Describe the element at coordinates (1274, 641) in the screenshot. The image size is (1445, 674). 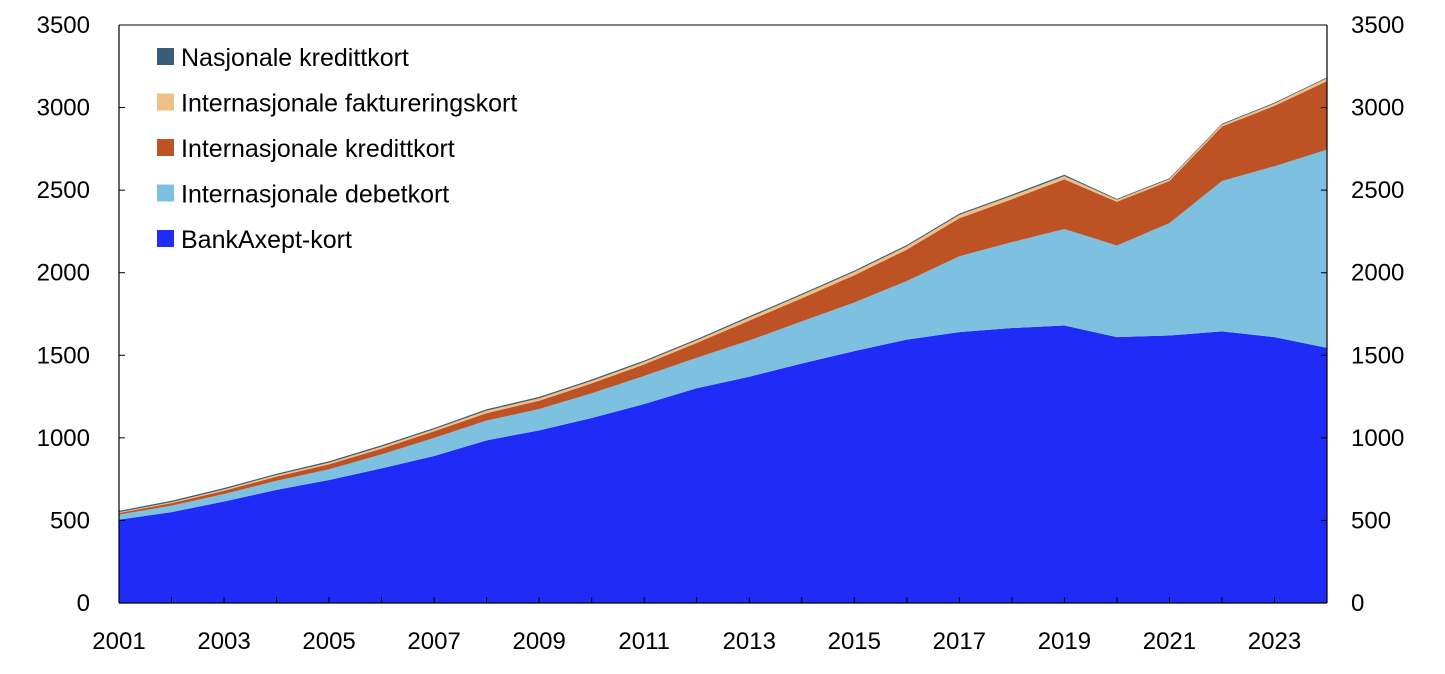
I see `x-tick-label: 2023` at that location.